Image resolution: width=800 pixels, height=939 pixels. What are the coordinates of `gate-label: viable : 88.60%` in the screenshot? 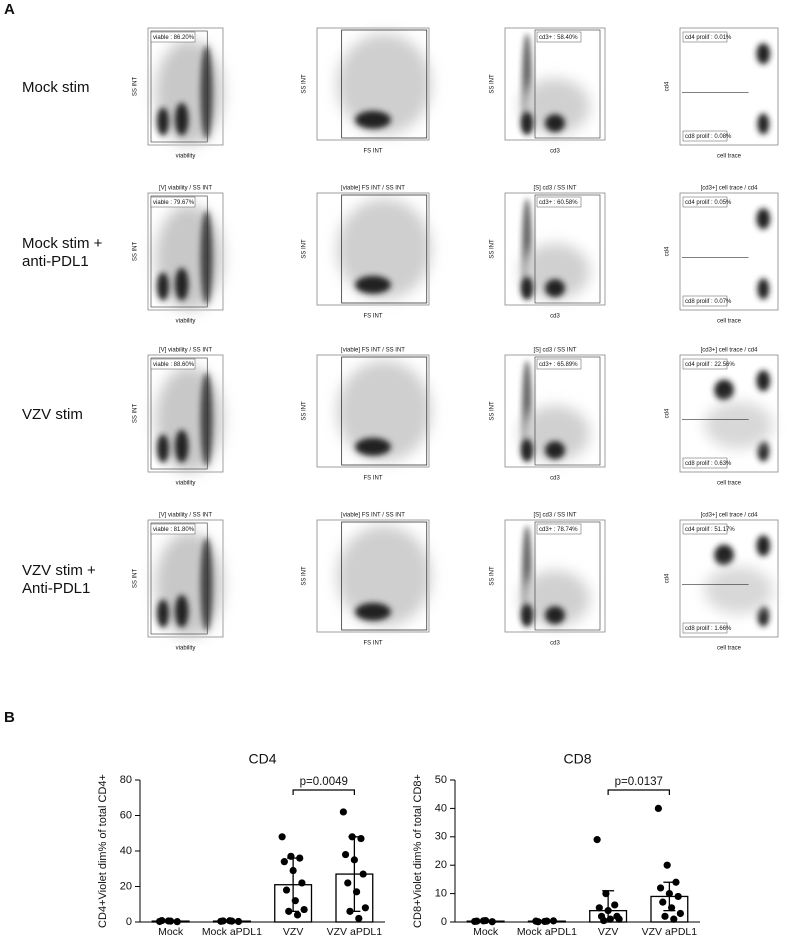 It's located at (174, 365).